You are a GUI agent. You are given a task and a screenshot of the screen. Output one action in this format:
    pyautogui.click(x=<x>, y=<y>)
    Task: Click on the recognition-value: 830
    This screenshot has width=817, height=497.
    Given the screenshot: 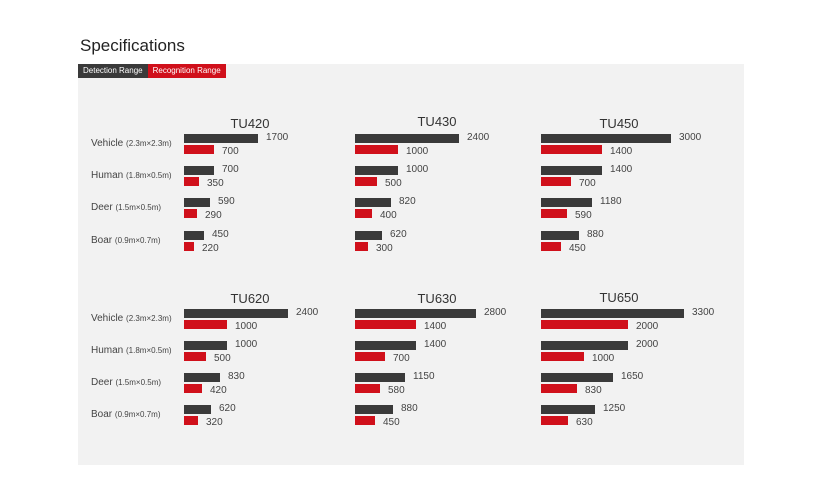 What is the action you would take?
    pyautogui.click(x=593, y=390)
    